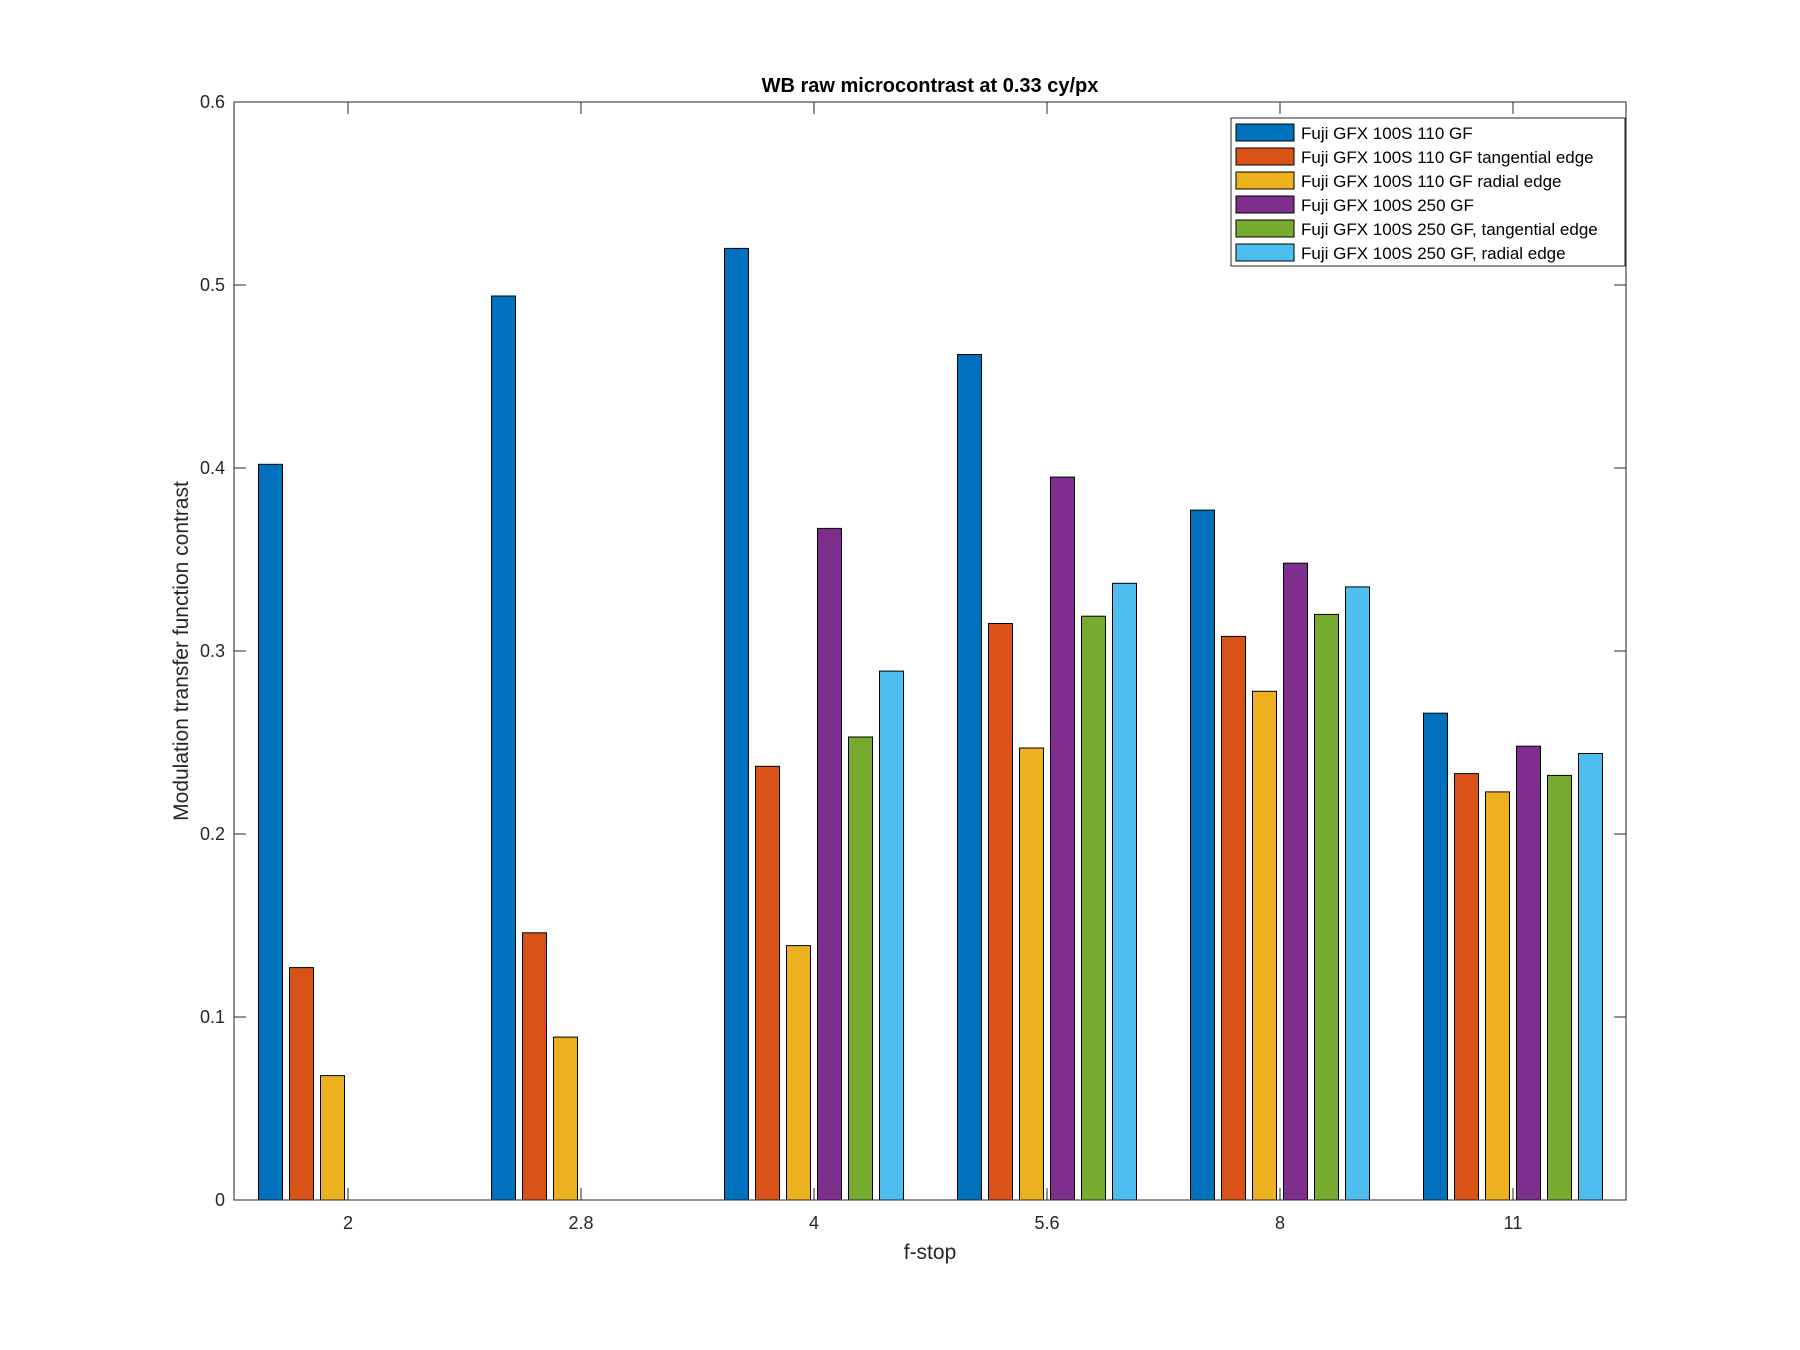  What do you see at coordinates (1280, 1223) in the screenshot?
I see `x-tick-label: 8` at bounding box center [1280, 1223].